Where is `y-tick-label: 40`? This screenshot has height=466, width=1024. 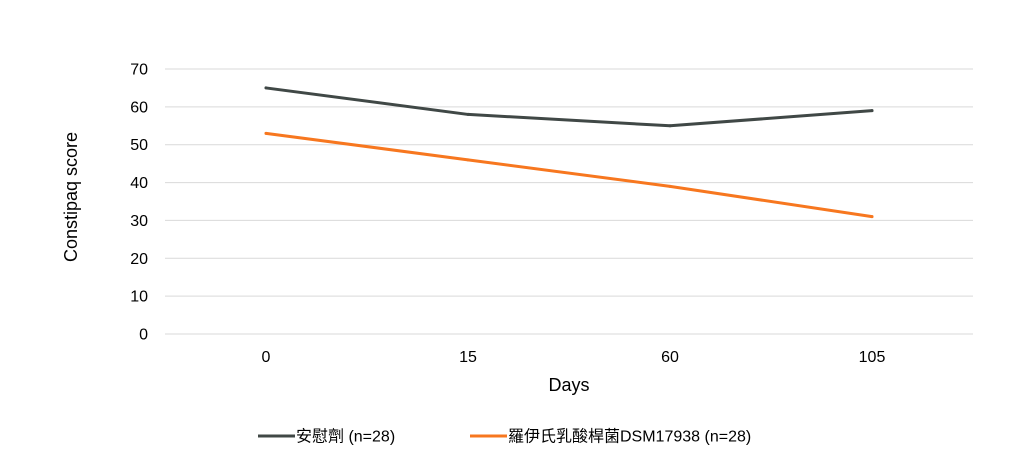
y-tick-label: 40 is located at coordinates (139, 183).